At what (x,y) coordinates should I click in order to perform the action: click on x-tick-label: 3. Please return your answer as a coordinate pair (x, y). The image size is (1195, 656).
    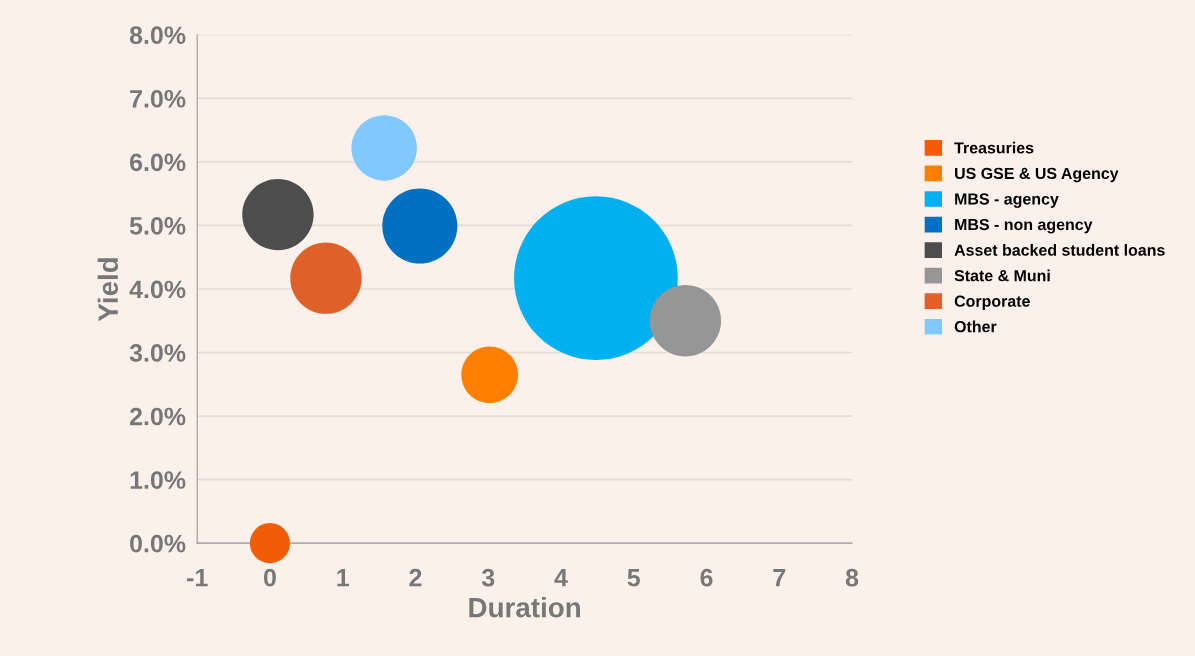
    Looking at the image, I should click on (488, 577).